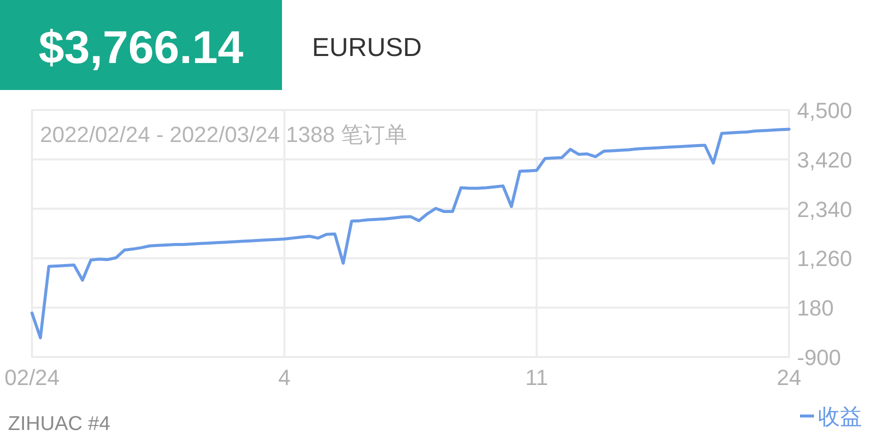  What do you see at coordinates (59, 424) in the screenshot?
I see `annotation: ZIHUAC #4` at bounding box center [59, 424].